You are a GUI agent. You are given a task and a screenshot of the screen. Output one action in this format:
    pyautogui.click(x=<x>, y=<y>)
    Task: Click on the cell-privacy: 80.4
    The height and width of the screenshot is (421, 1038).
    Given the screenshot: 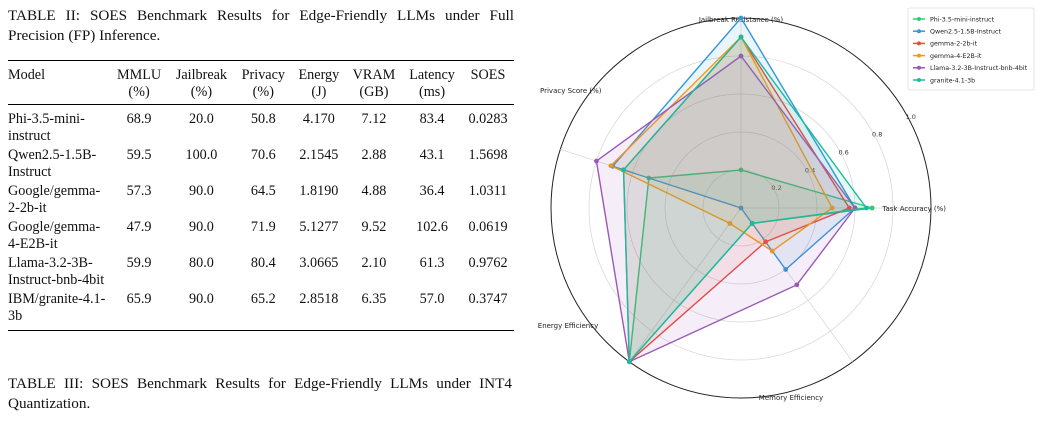 What is the action you would take?
    pyautogui.click(x=263, y=263)
    